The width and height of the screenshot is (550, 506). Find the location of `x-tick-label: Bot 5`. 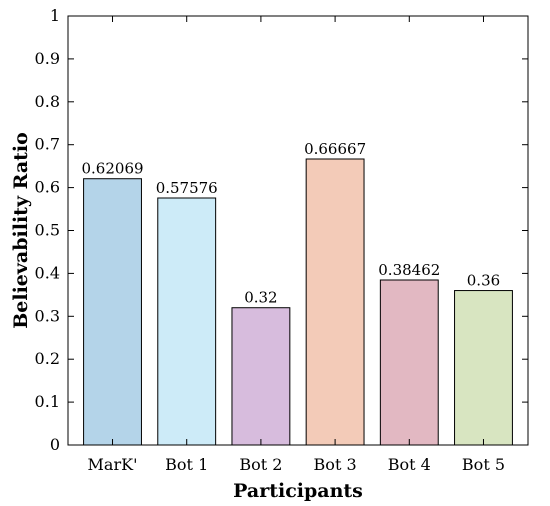

x-tick-label: Bot 5 is located at coordinates (483, 464).